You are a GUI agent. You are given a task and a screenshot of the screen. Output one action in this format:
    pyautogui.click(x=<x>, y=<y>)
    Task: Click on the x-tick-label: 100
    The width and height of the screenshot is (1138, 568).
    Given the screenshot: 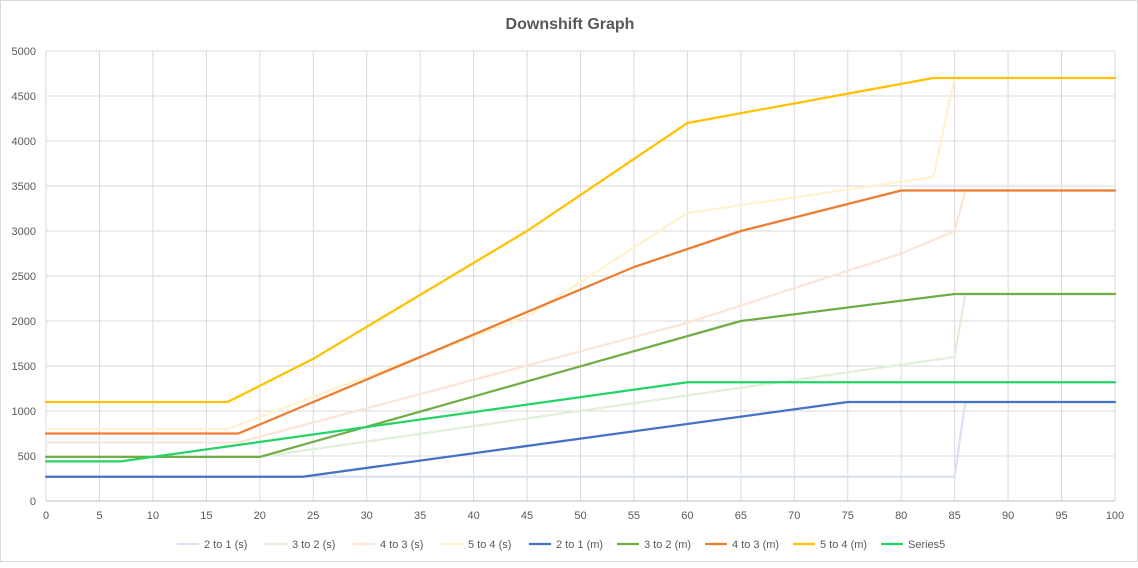 What is the action you would take?
    pyautogui.click(x=1115, y=516)
    